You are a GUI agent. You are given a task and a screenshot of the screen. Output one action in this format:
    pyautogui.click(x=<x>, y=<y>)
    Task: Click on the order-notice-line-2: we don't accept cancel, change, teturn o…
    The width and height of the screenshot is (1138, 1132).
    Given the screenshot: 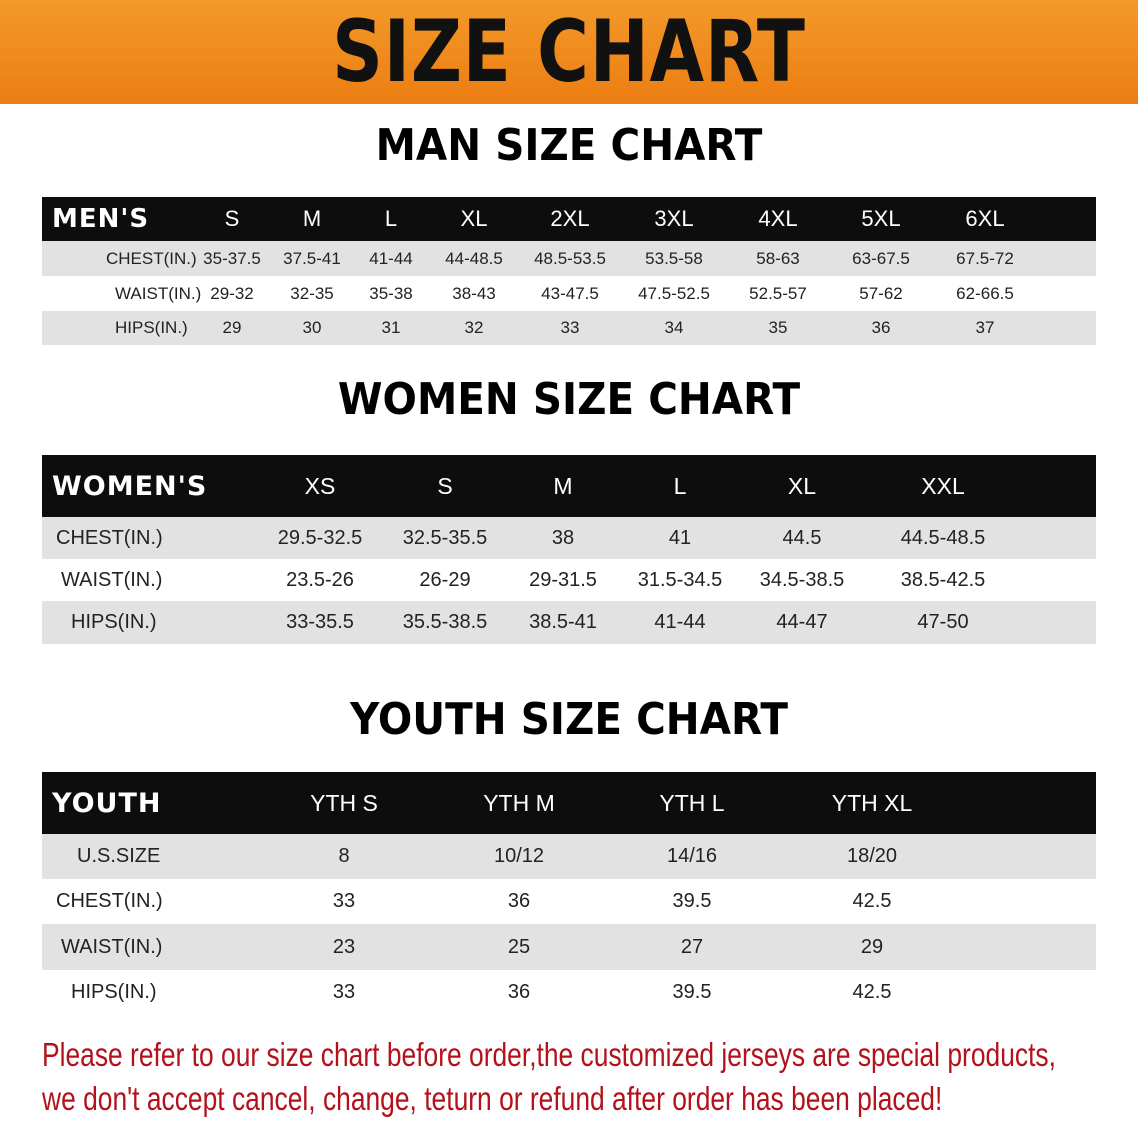 What is the action you would take?
    pyautogui.click(x=492, y=1098)
    